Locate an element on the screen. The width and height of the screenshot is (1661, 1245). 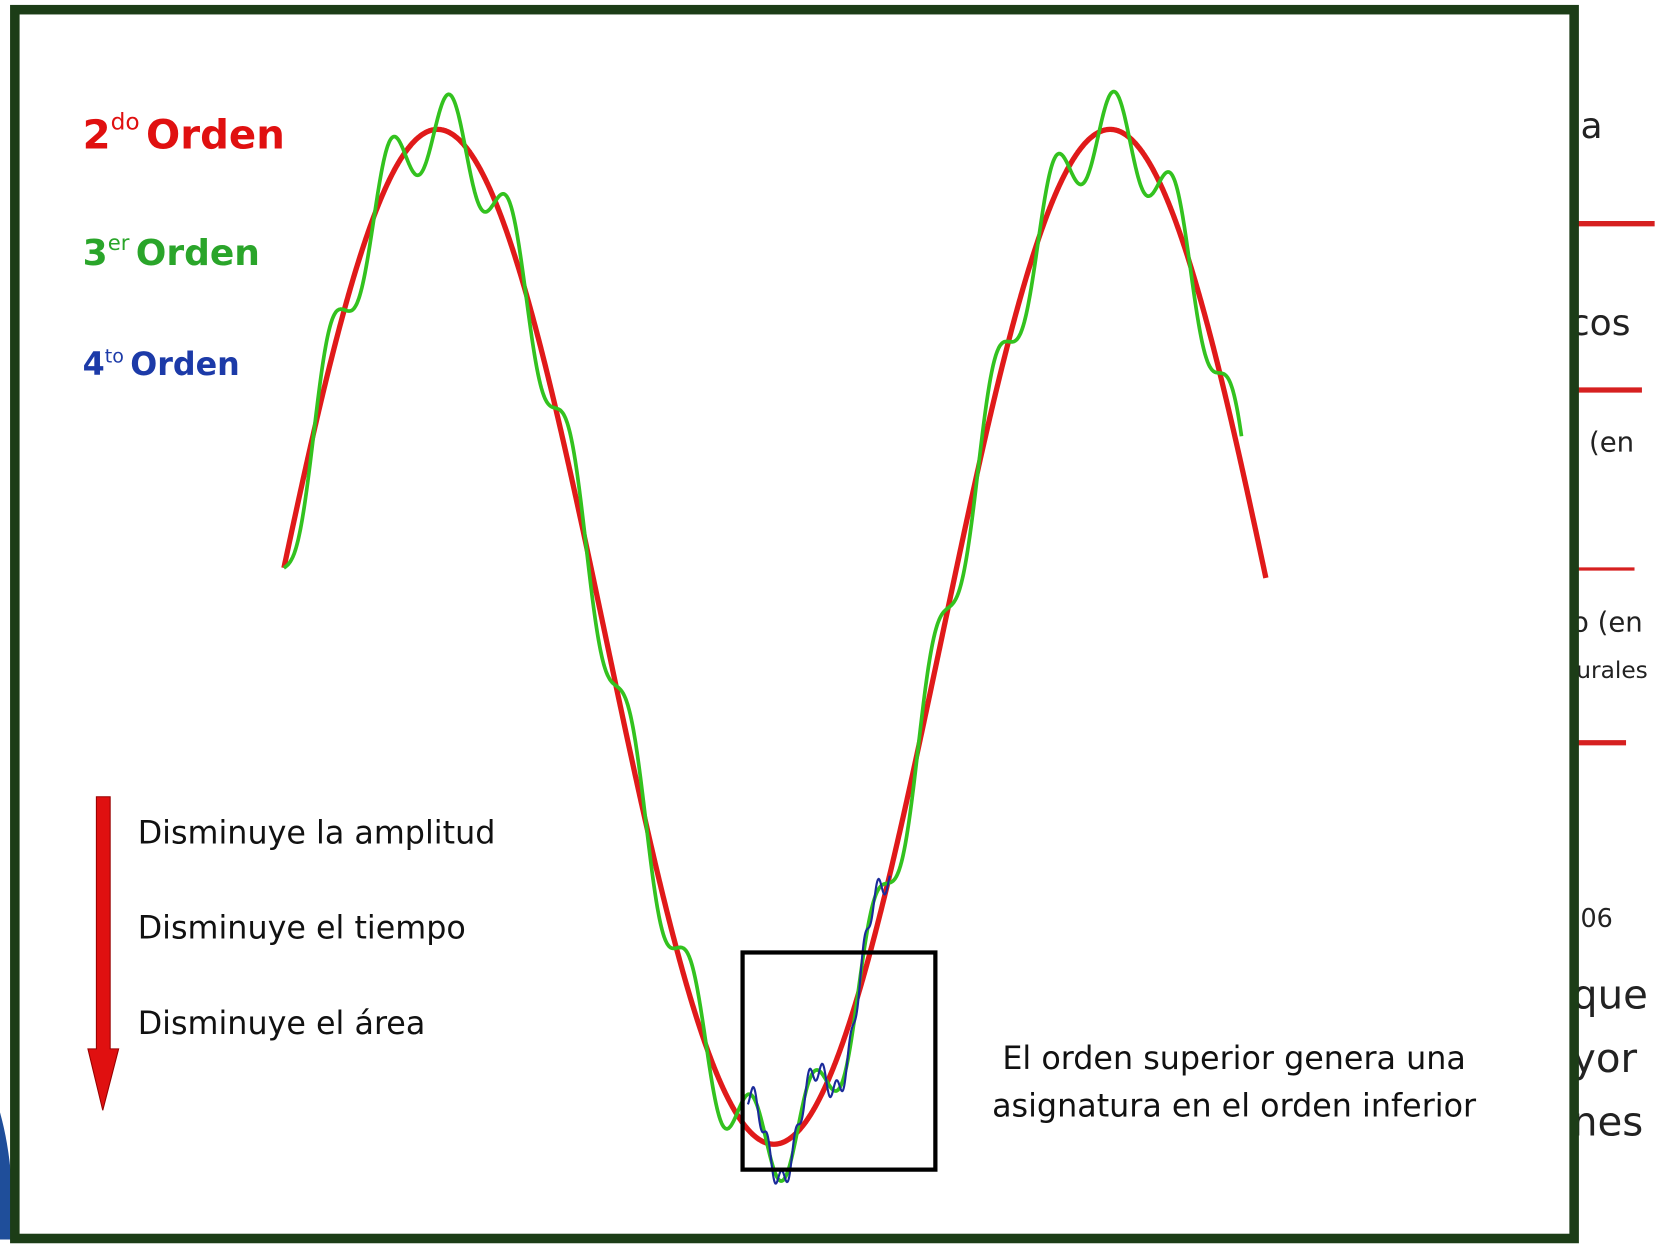
arrow-note: Disminuye el tiempo is located at coordinates (302, 929).